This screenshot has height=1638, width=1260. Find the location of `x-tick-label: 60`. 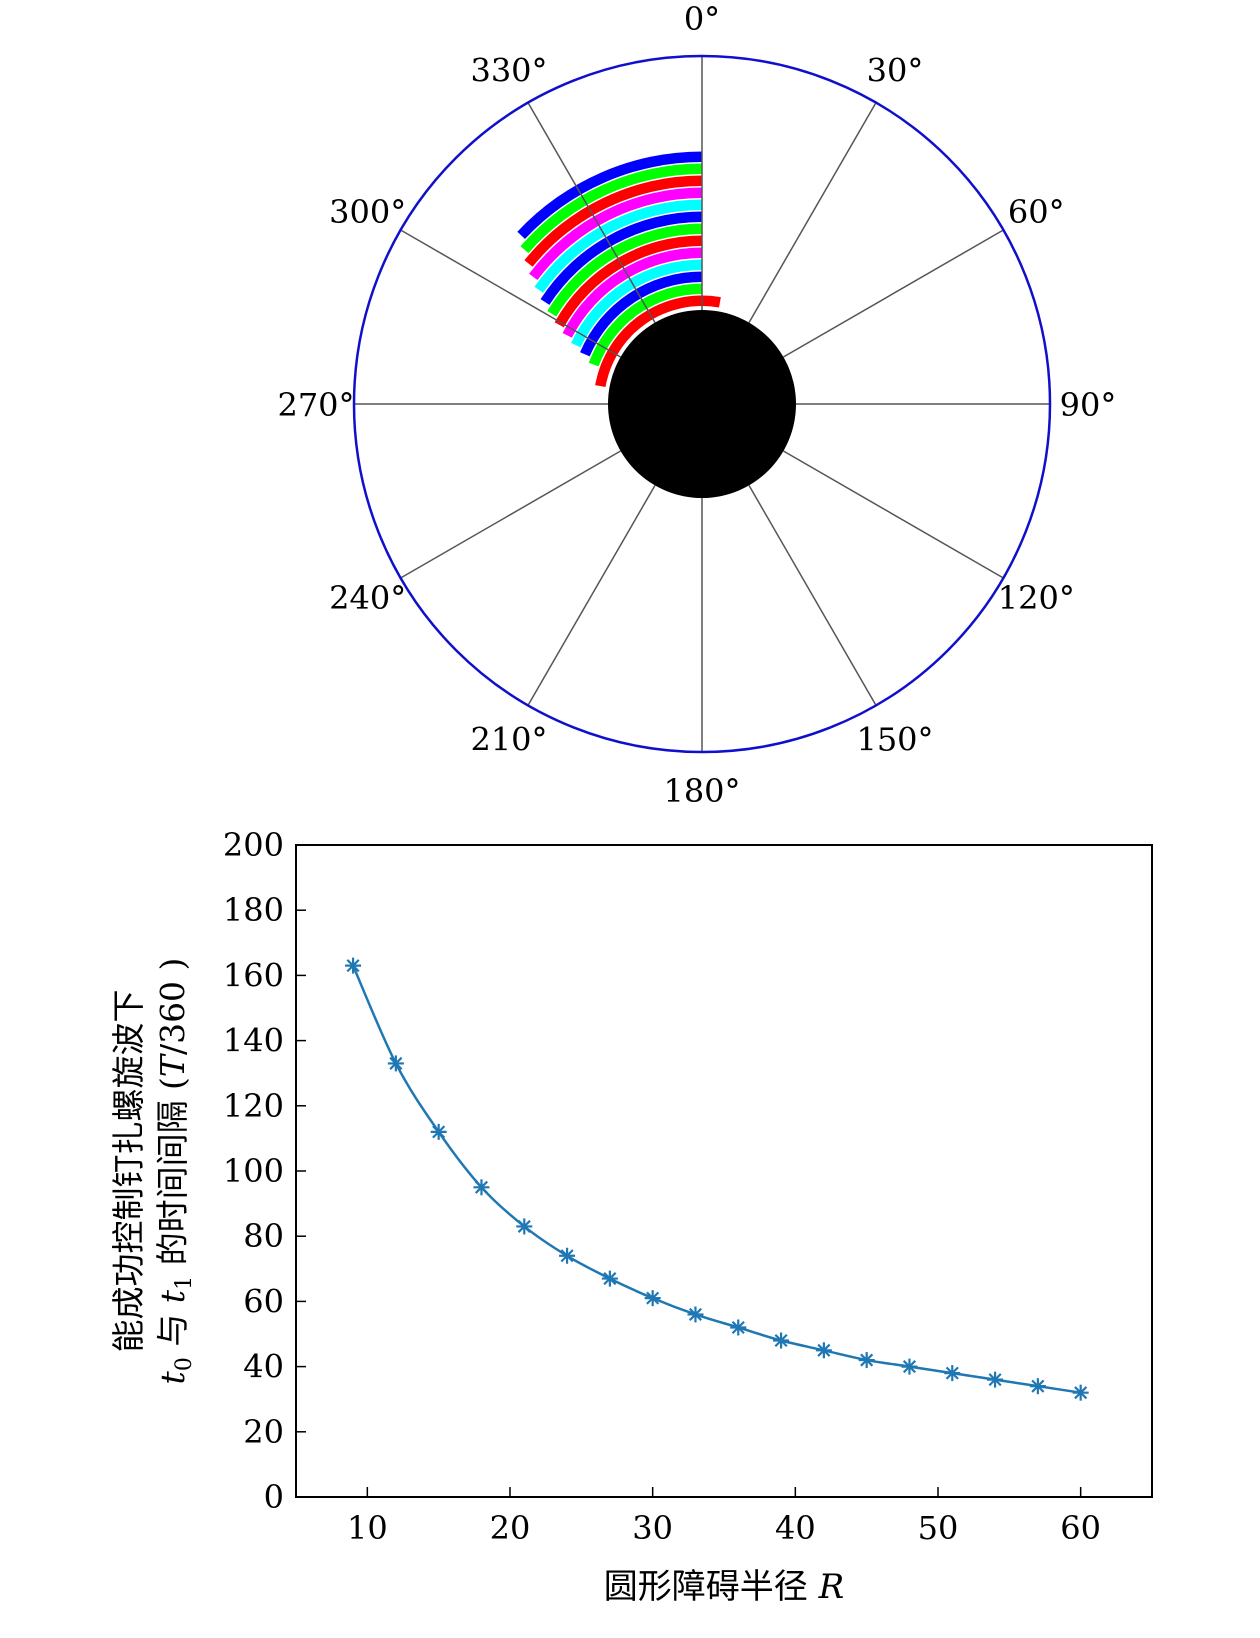

x-tick-label: 60 is located at coordinates (1080, 1528).